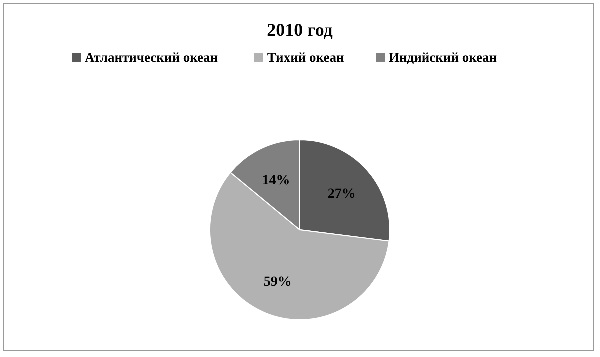  I want to click on chart-title: 2010 год, so click(300, 30).